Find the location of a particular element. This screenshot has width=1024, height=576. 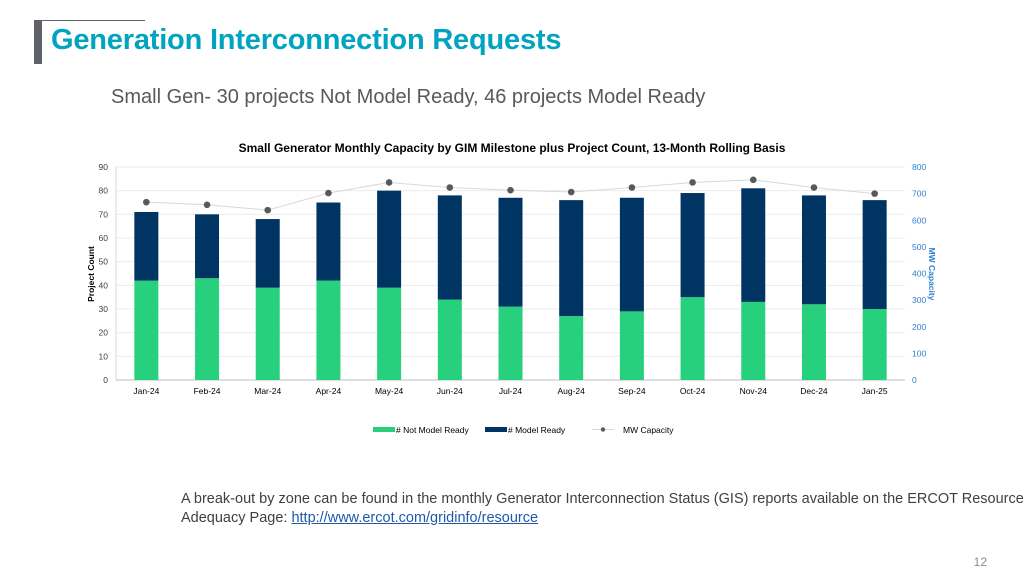

y-tick-label: 80 is located at coordinates (104, 191).